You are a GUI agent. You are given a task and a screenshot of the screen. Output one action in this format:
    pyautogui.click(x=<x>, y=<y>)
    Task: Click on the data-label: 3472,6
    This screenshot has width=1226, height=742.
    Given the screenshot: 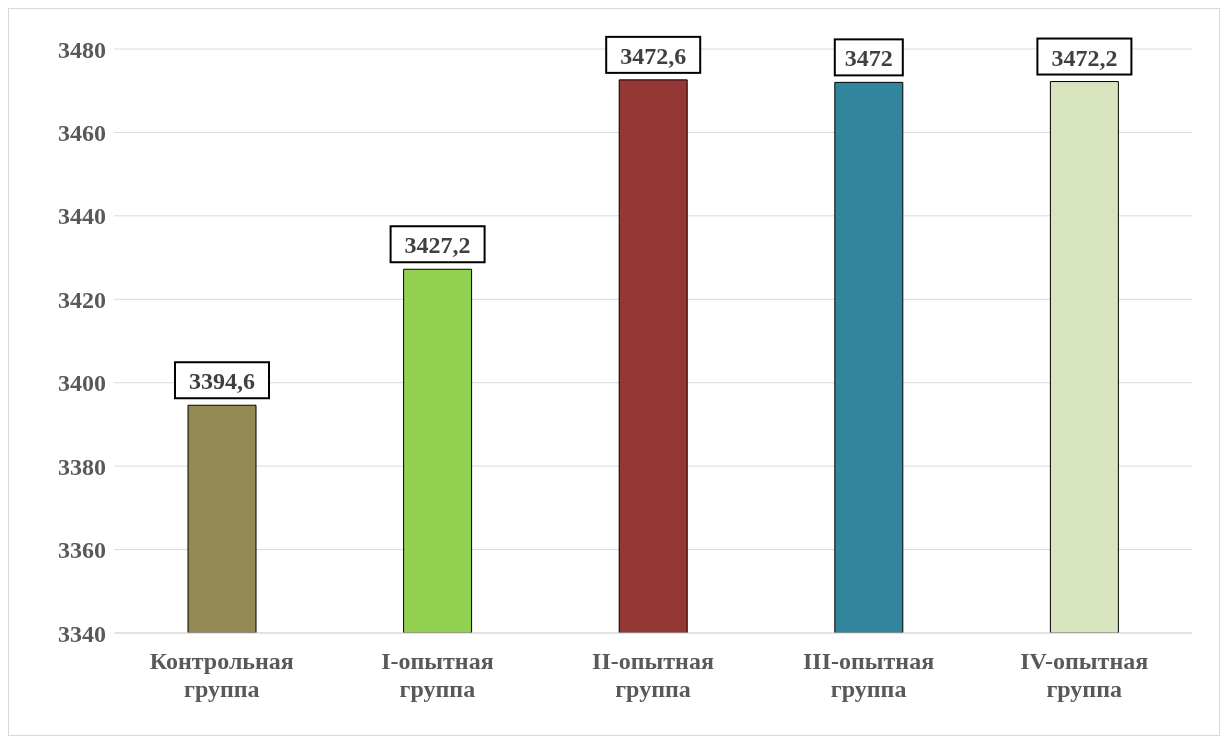 What is the action you would take?
    pyautogui.click(x=653, y=55)
    